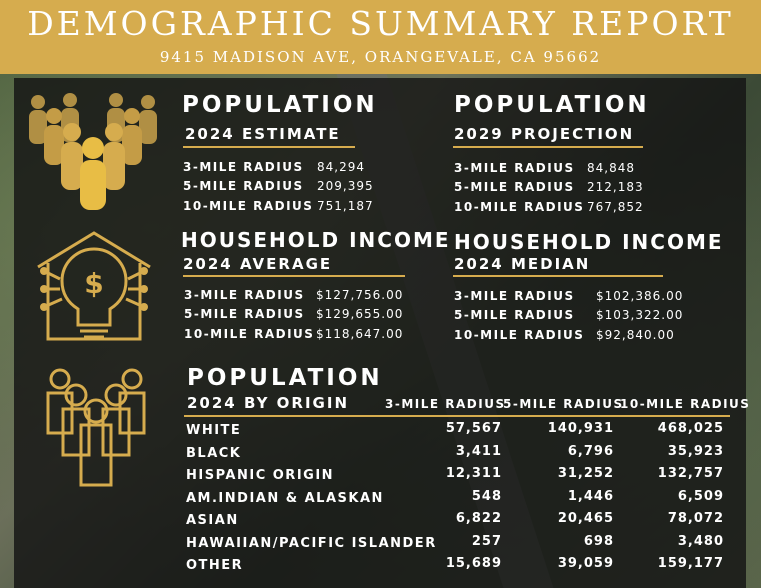 Image resolution: width=761 pixels, height=588 pixels. What do you see at coordinates (685, 404) in the screenshot?
I see `origin-col-10mi: 10-MILE RADIUS` at bounding box center [685, 404].